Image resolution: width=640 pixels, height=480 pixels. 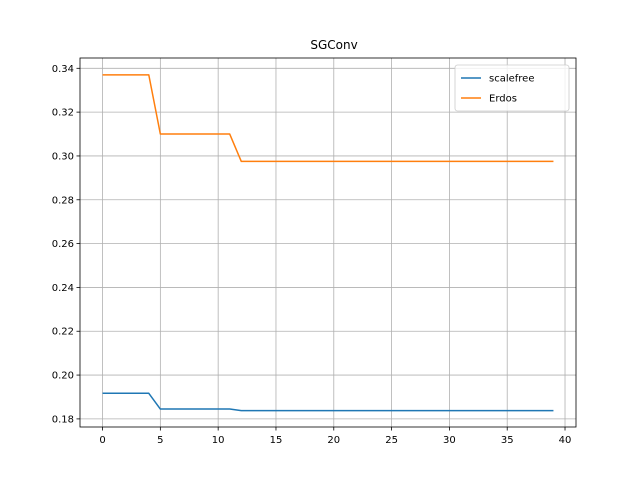 I want to click on y-tick-label: 0.32, so click(x=63, y=113).